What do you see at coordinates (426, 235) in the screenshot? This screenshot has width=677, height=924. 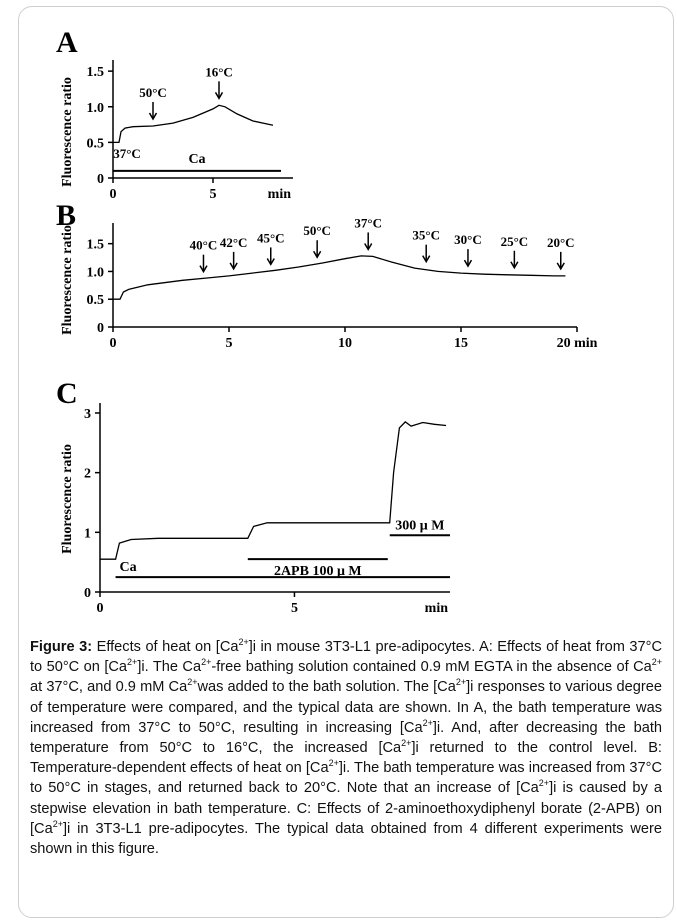 I see `annotation-label: 35°C` at bounding box center [426, 235].